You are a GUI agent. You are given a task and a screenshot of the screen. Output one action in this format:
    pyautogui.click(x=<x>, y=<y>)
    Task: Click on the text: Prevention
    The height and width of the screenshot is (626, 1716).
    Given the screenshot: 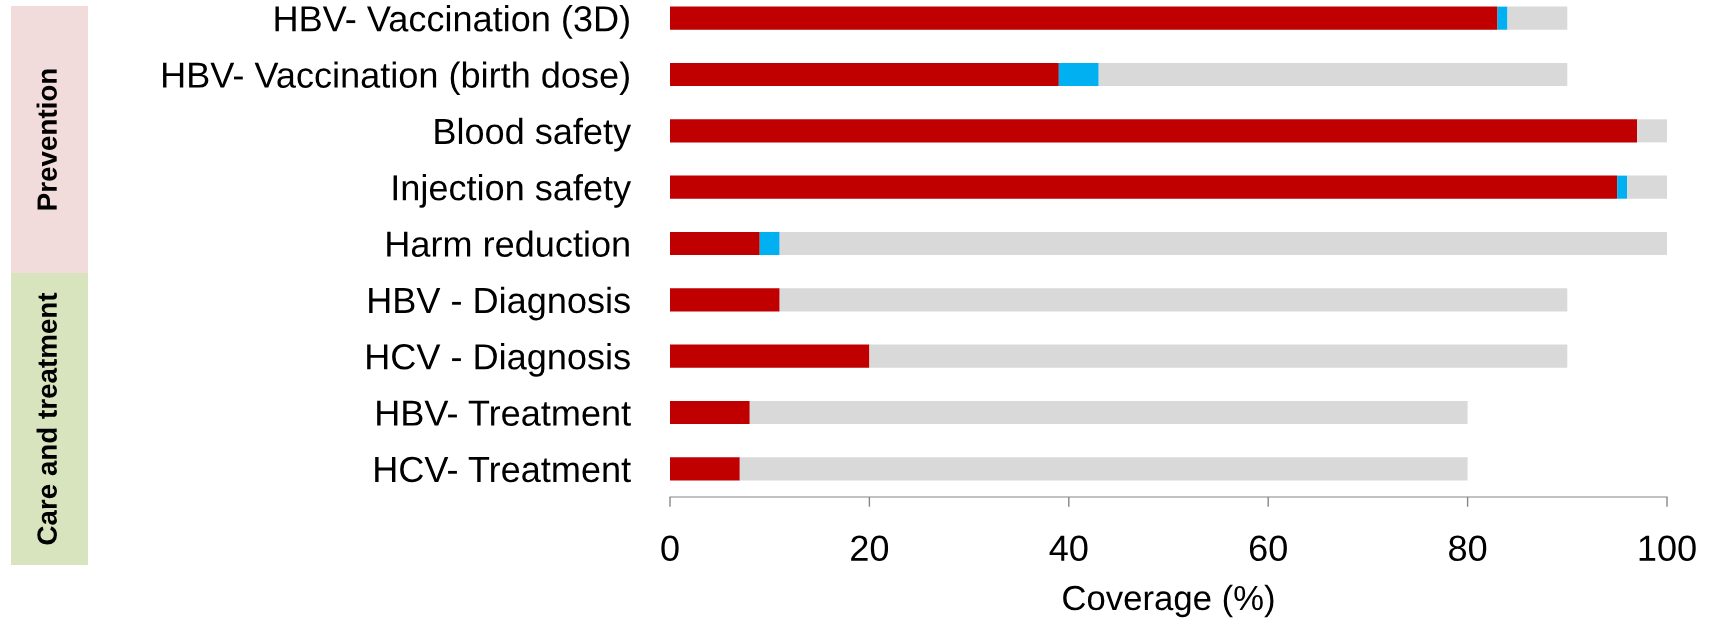 What is the action you would take?
    pyautogui.click(x=46, y=139)
    